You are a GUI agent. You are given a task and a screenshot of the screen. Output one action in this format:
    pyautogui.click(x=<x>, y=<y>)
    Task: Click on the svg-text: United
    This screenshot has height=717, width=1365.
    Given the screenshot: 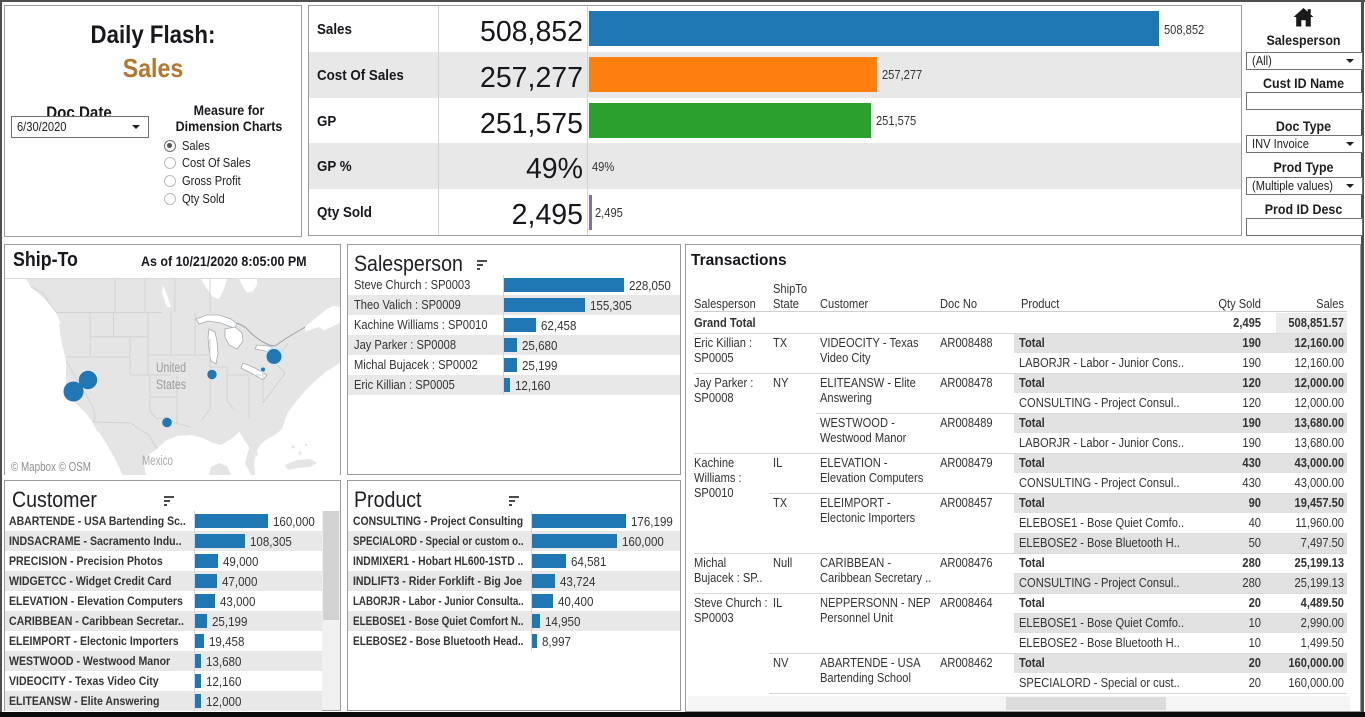 What is the action you would take?
    pyautogui.click(x=171, y=367)
    